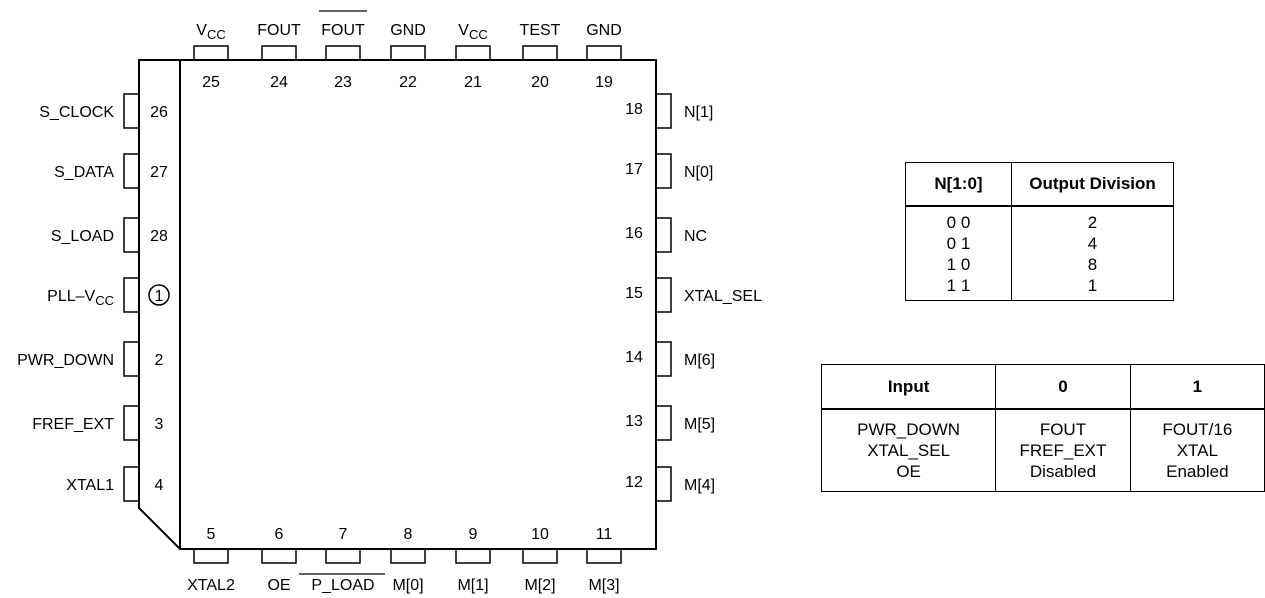  I want to click on pin1-marker-circle, so click(159, 295).